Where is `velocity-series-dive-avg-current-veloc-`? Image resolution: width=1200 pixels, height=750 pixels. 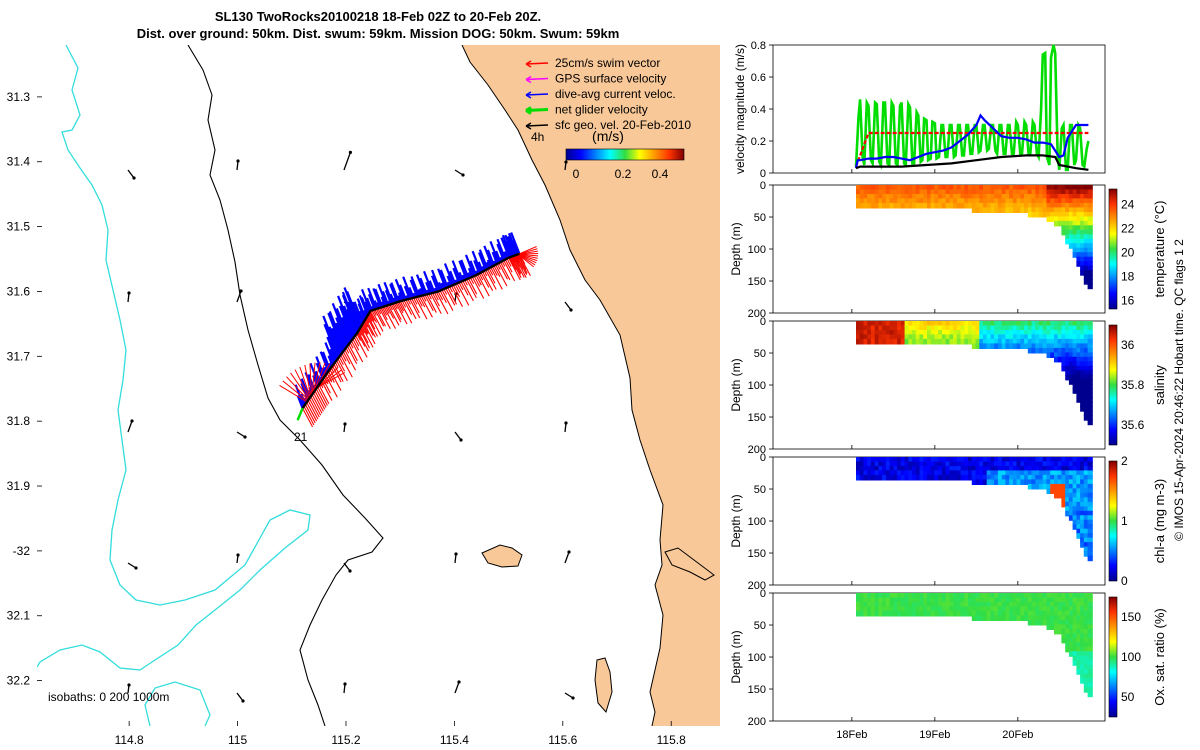 velocity-series-dive-avg-current-veloc- is located at coordinates (971, 141).